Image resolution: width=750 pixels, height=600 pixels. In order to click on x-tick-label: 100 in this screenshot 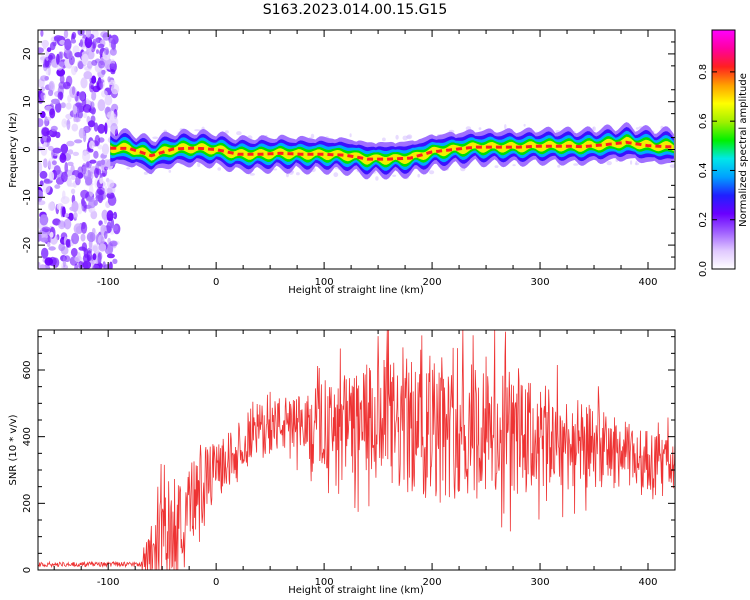, I will do `click(324, 582)`.